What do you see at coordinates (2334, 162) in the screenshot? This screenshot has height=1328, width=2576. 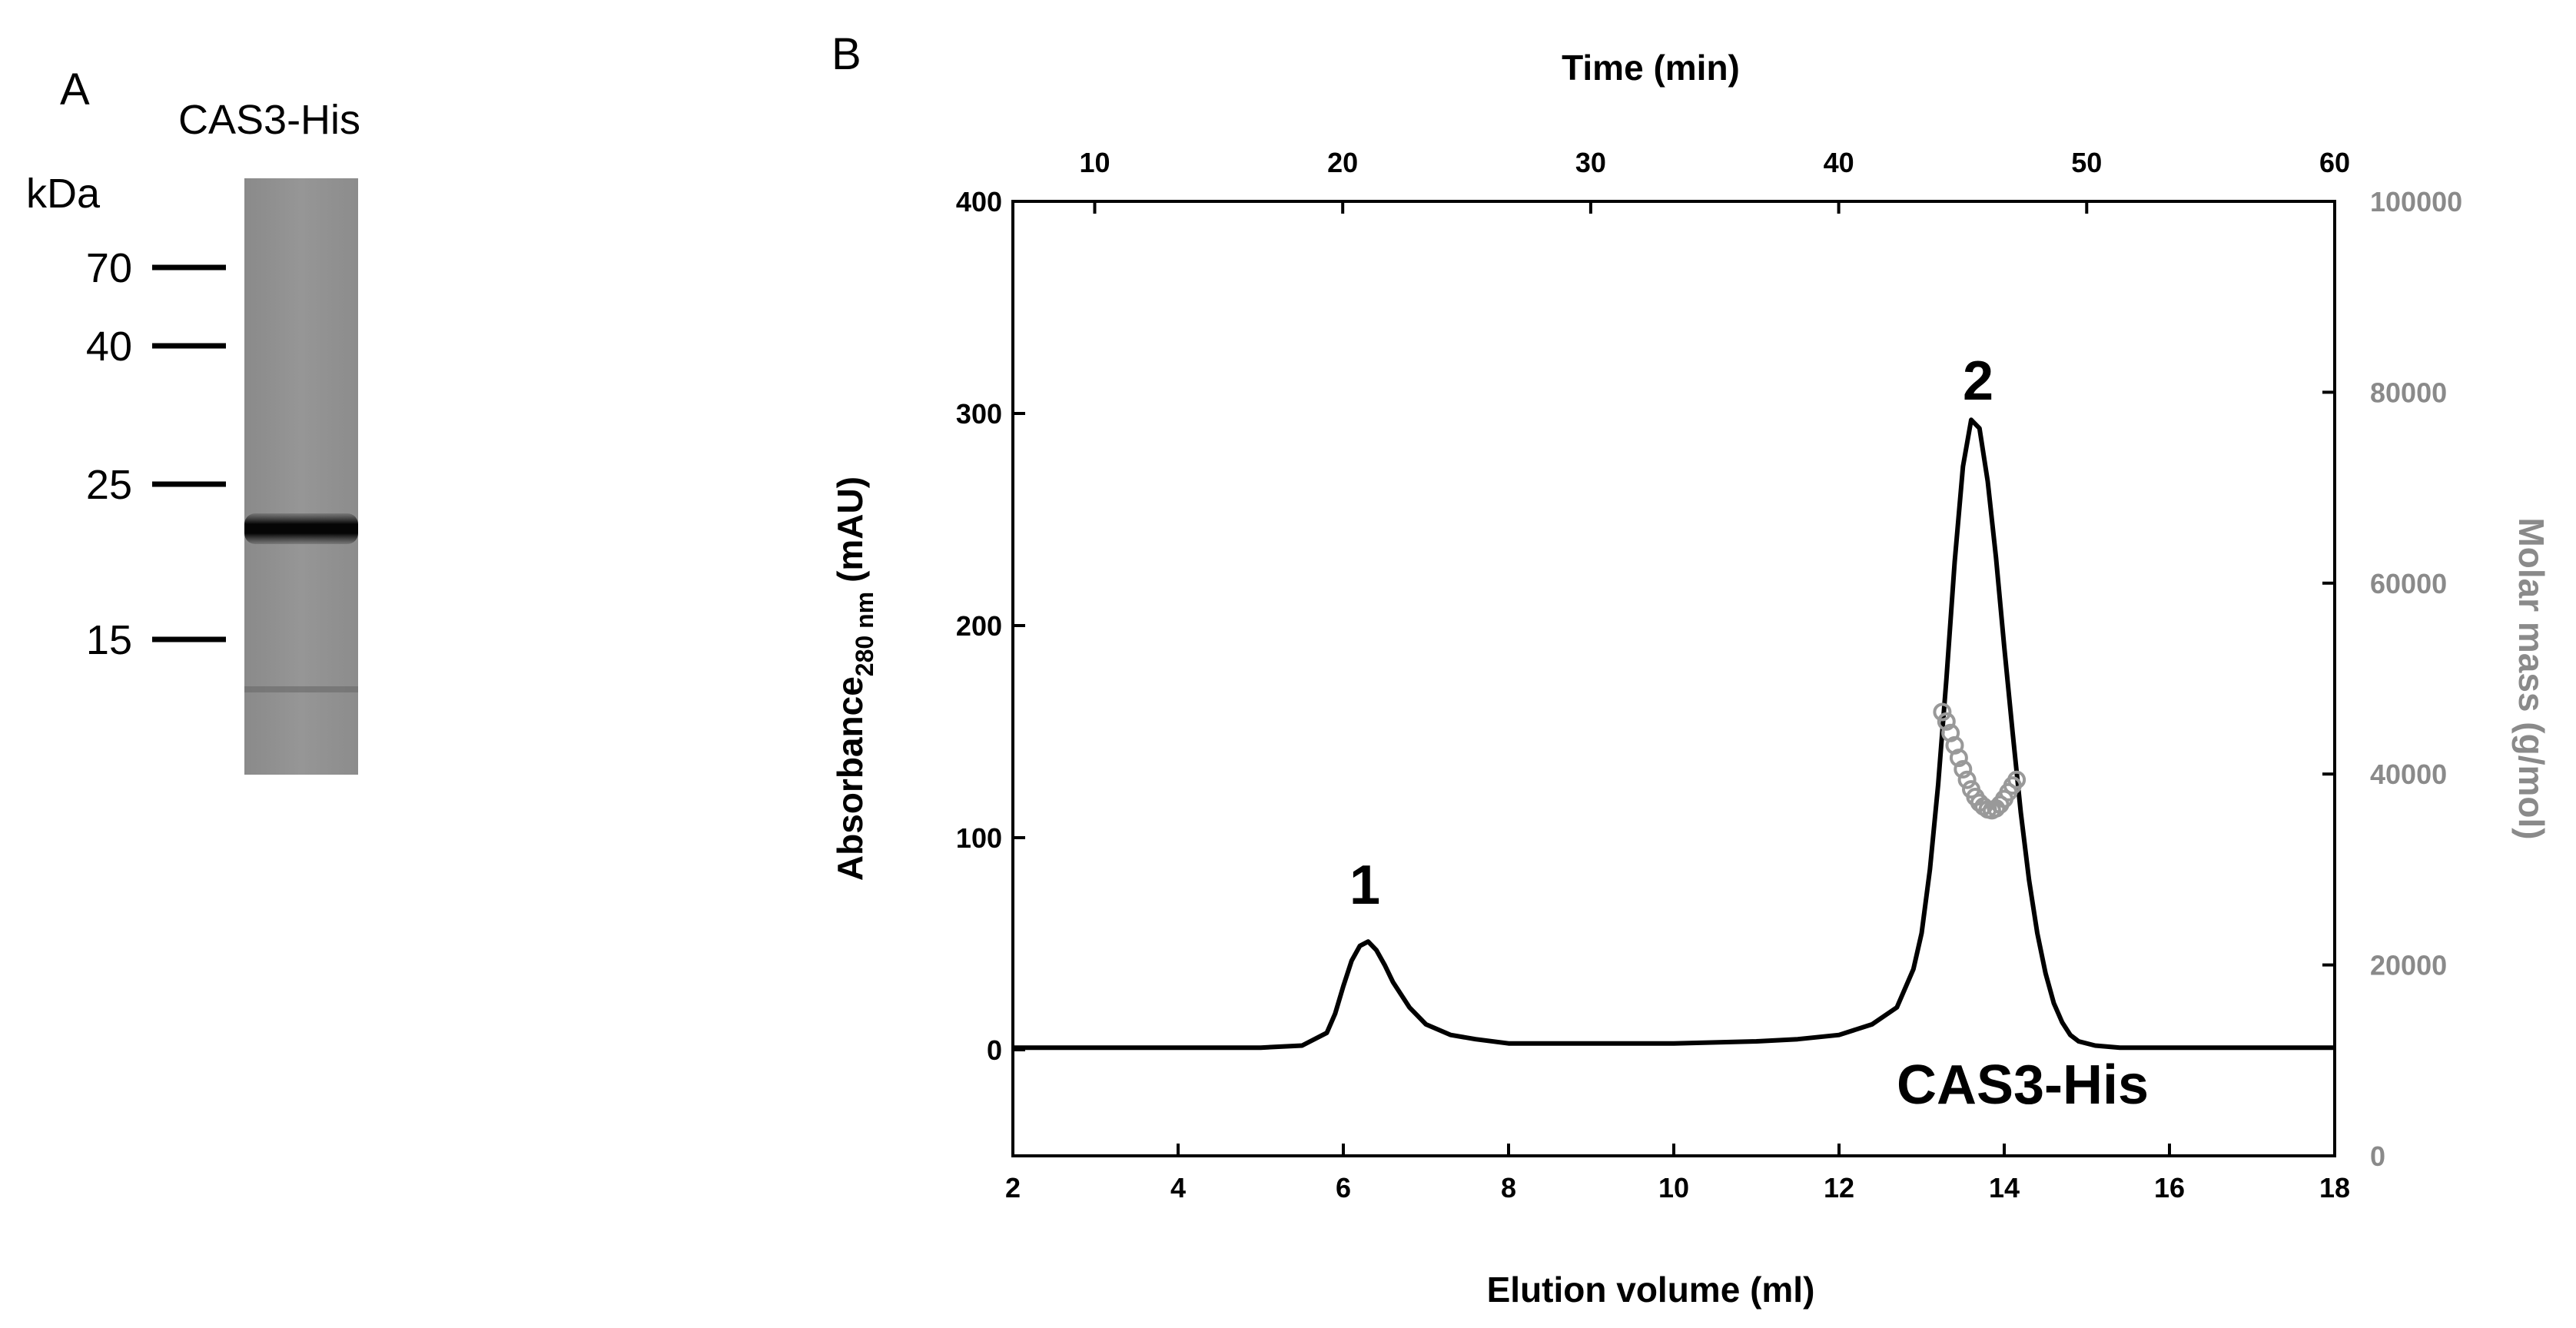 I see `top-tick-label: 60` at bounding box center [2334, 162].